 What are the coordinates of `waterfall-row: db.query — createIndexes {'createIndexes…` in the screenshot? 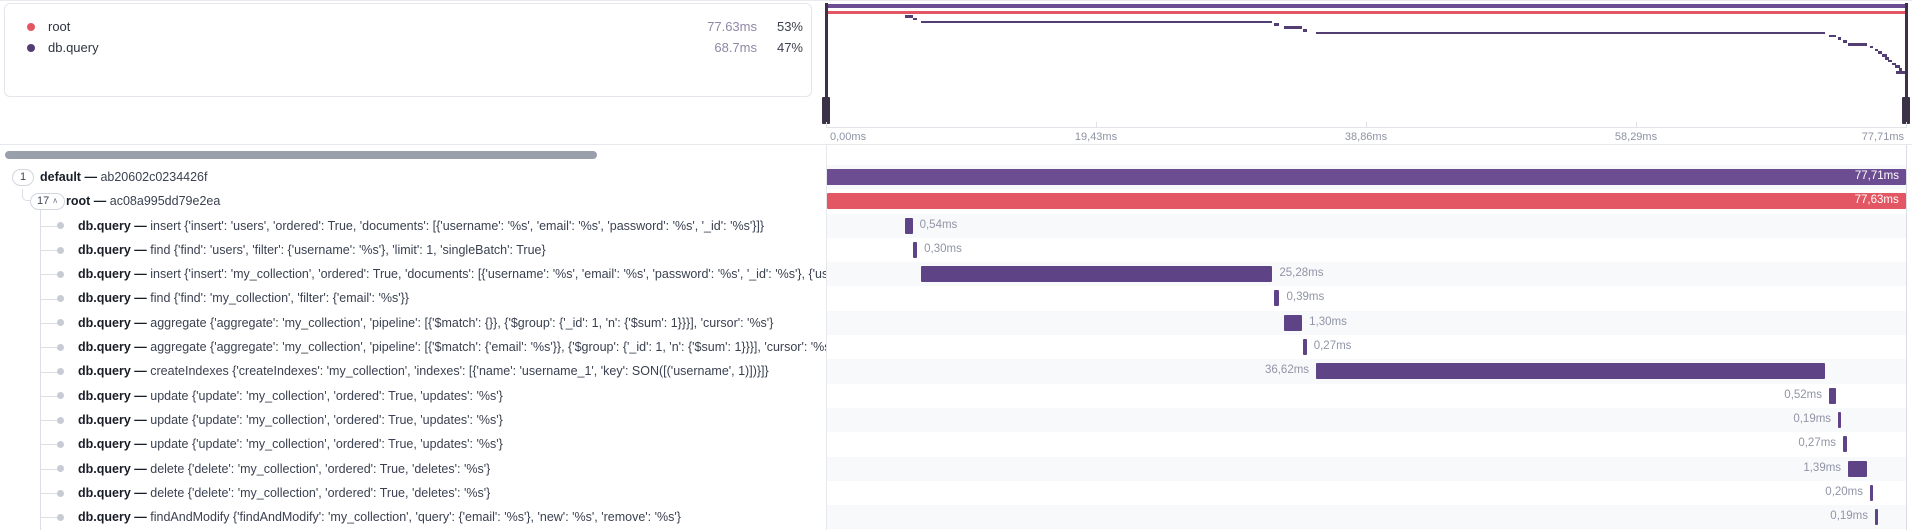 It's located at (953, 371).